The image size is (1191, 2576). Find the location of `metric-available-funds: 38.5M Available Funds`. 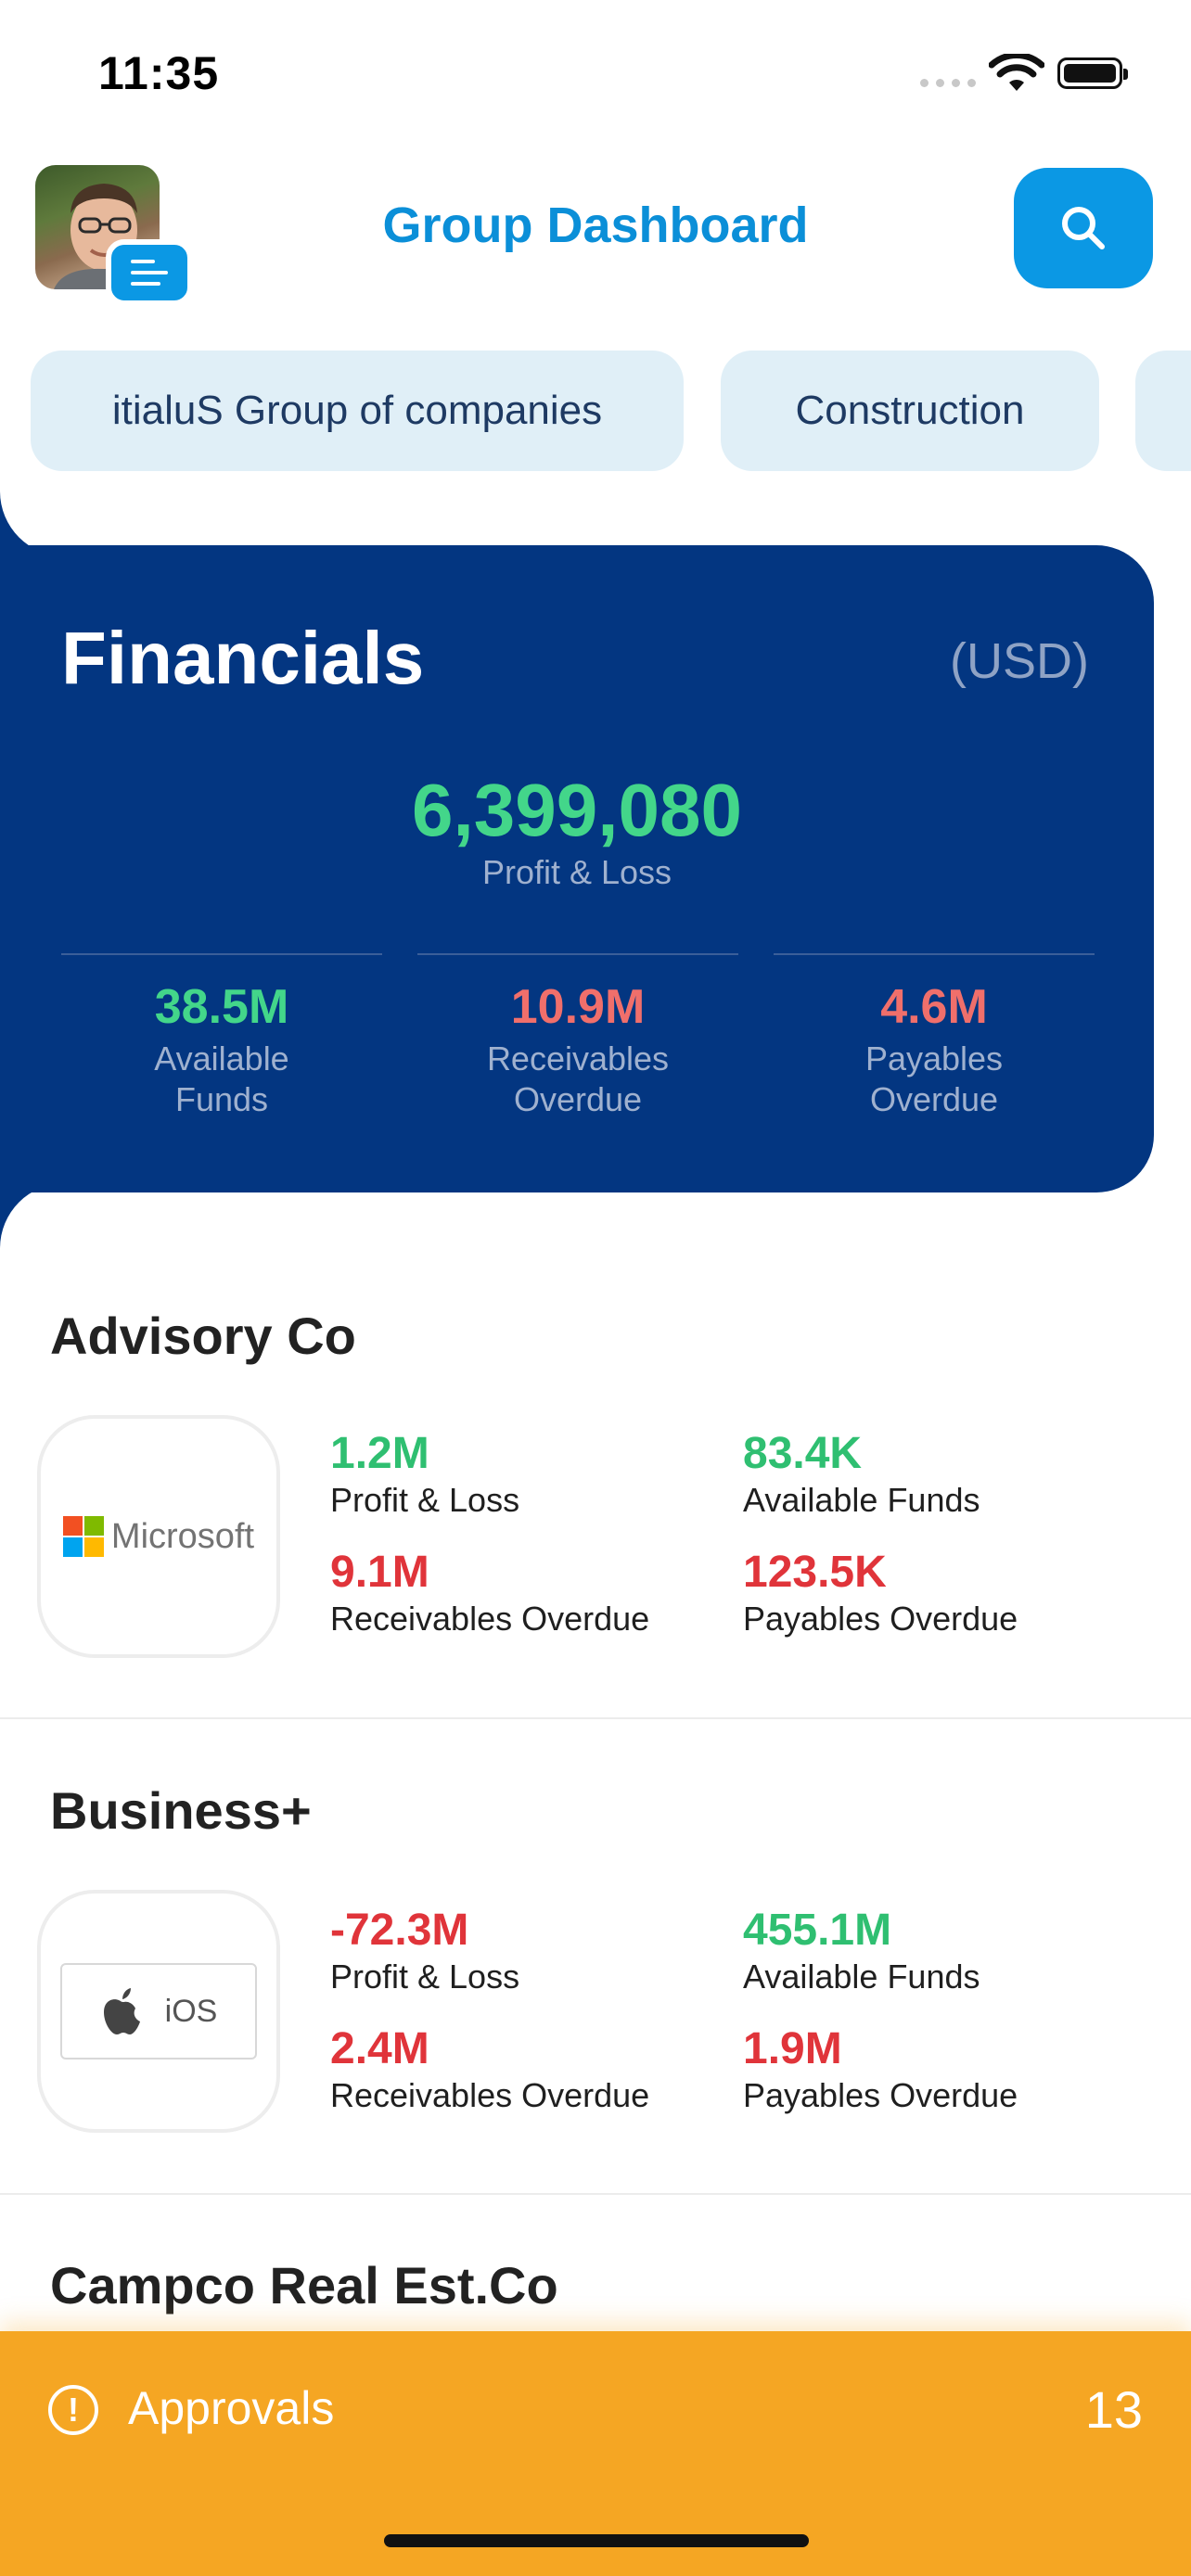

metric-available-funds: 38.5M Available Funds is located at coordinates (222, 1036).